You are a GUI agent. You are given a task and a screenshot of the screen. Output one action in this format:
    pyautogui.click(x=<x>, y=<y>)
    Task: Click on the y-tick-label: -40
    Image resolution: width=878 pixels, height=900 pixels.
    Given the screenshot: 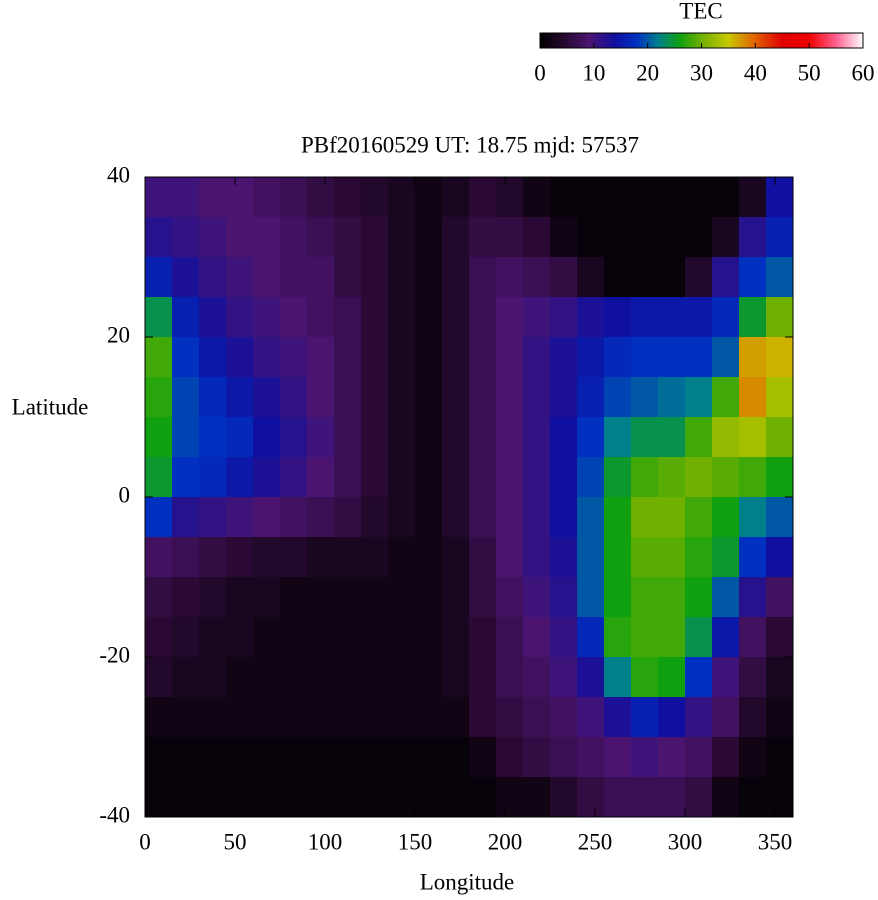 What is the action you would take?
    pyautogui.click(x=114, y=814)
    